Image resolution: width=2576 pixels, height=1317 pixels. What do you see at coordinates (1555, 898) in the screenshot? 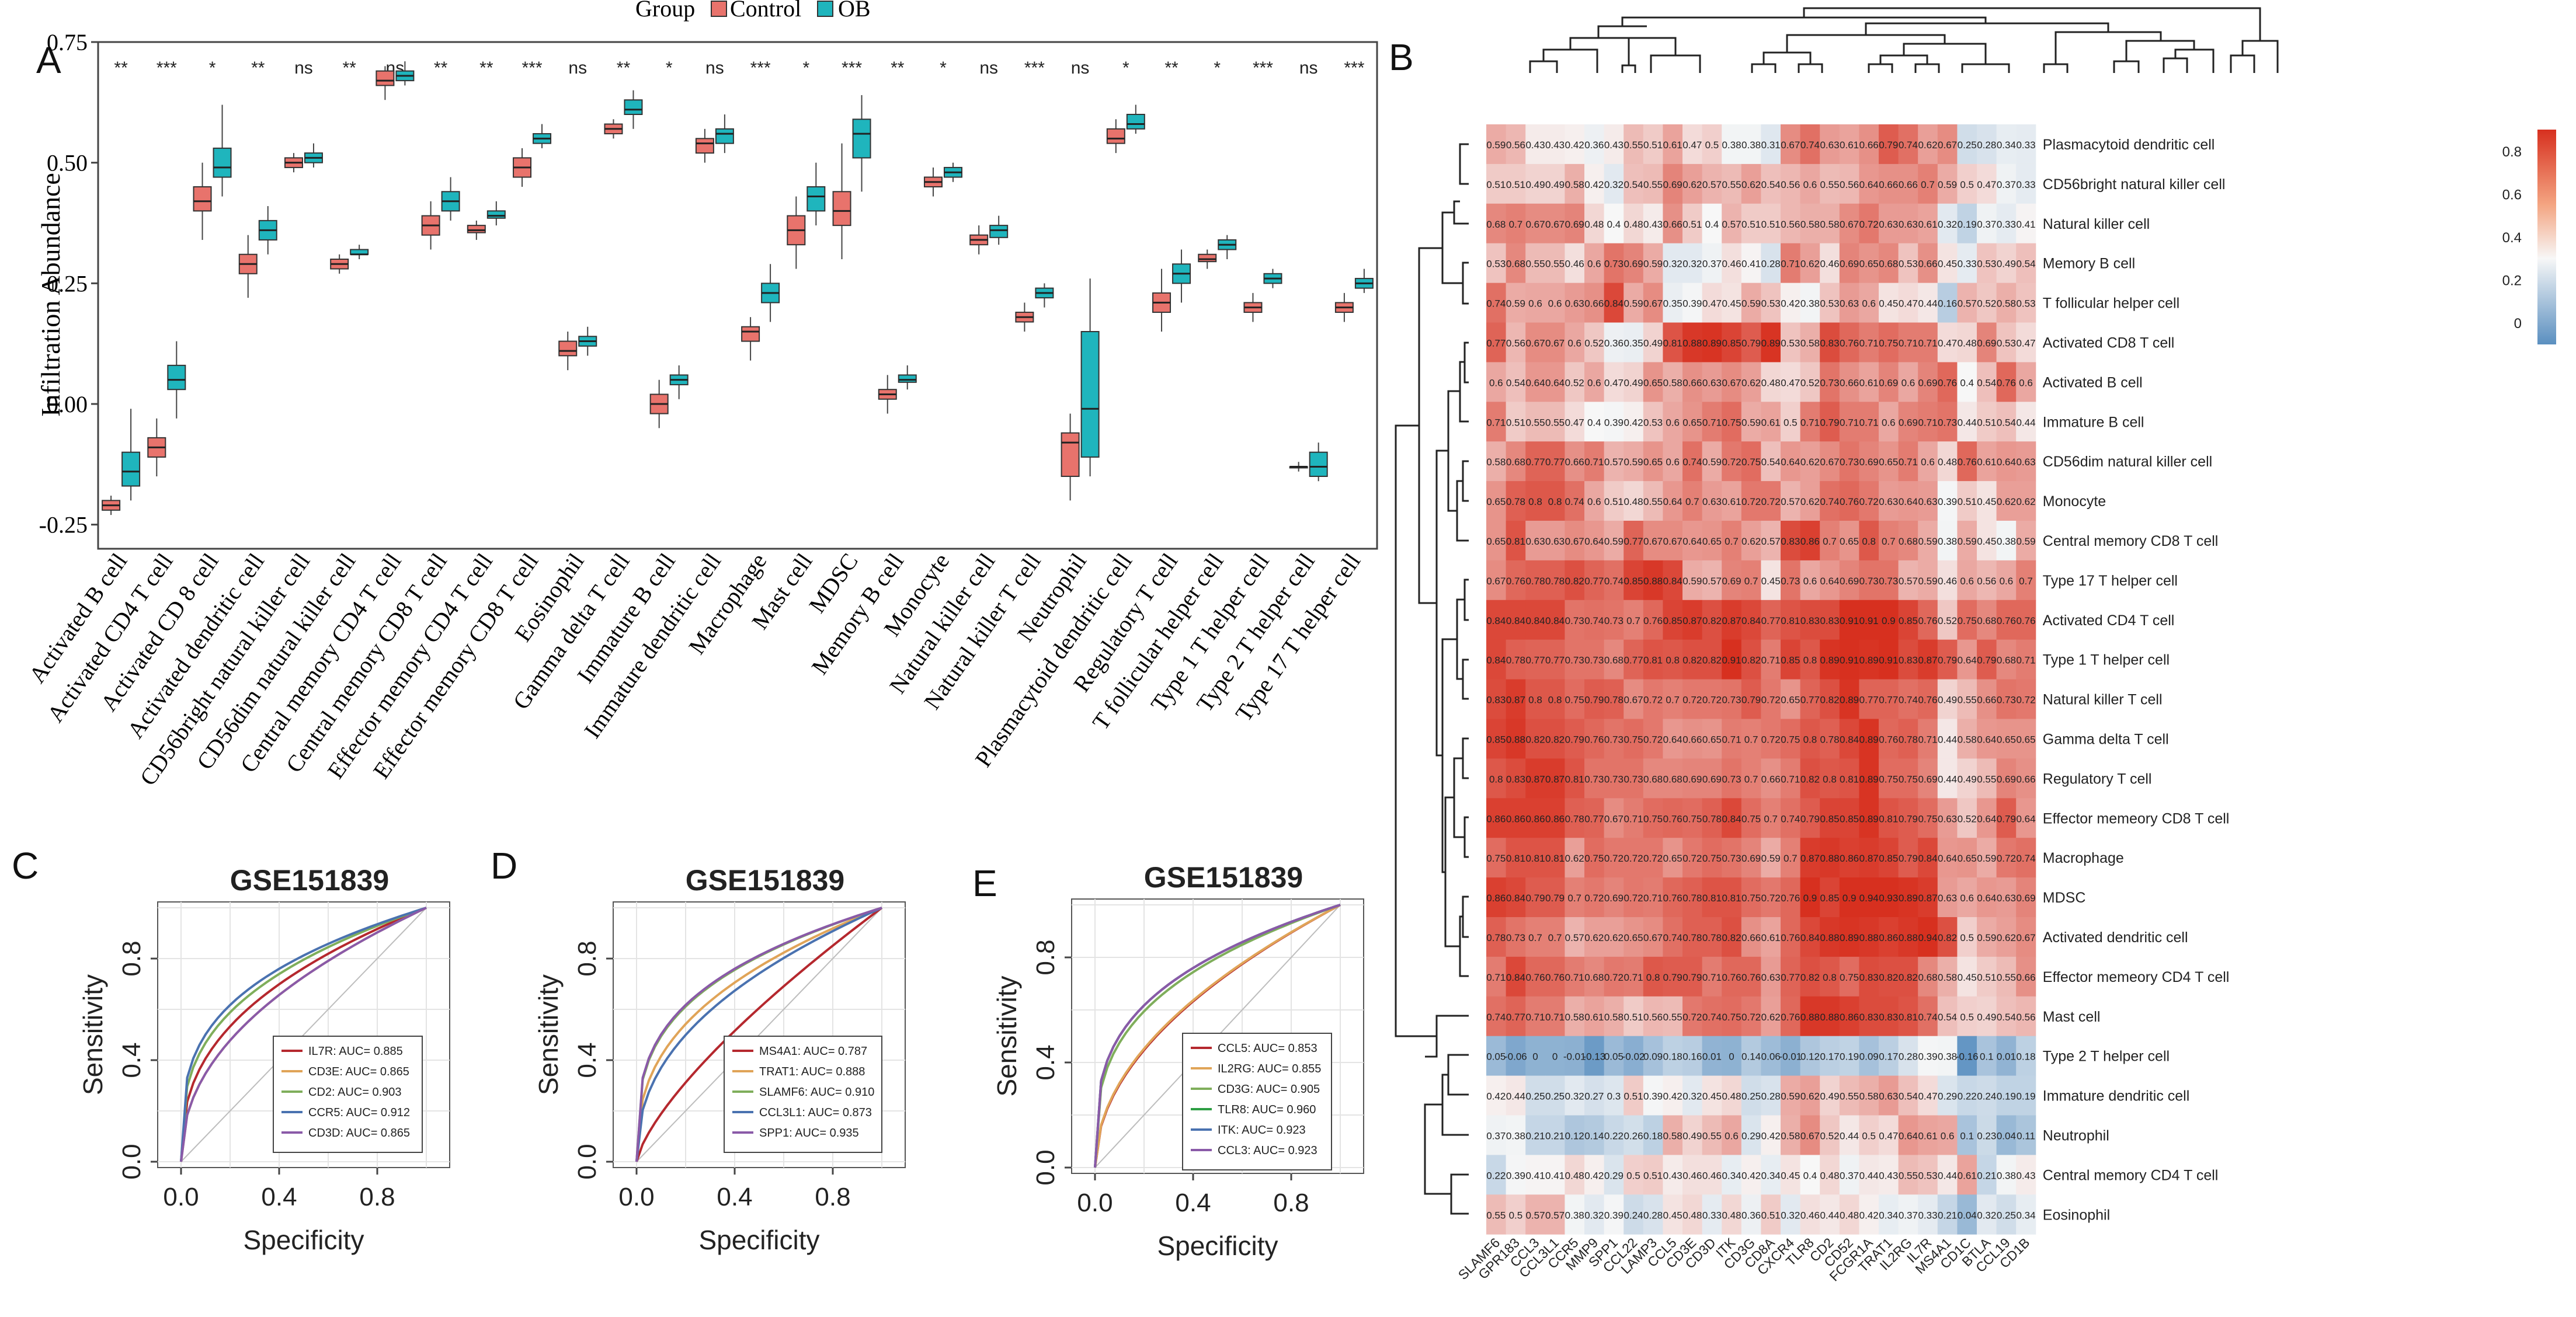
I see `heatmap-value: 0.79` at bounding box center [1555, 898].